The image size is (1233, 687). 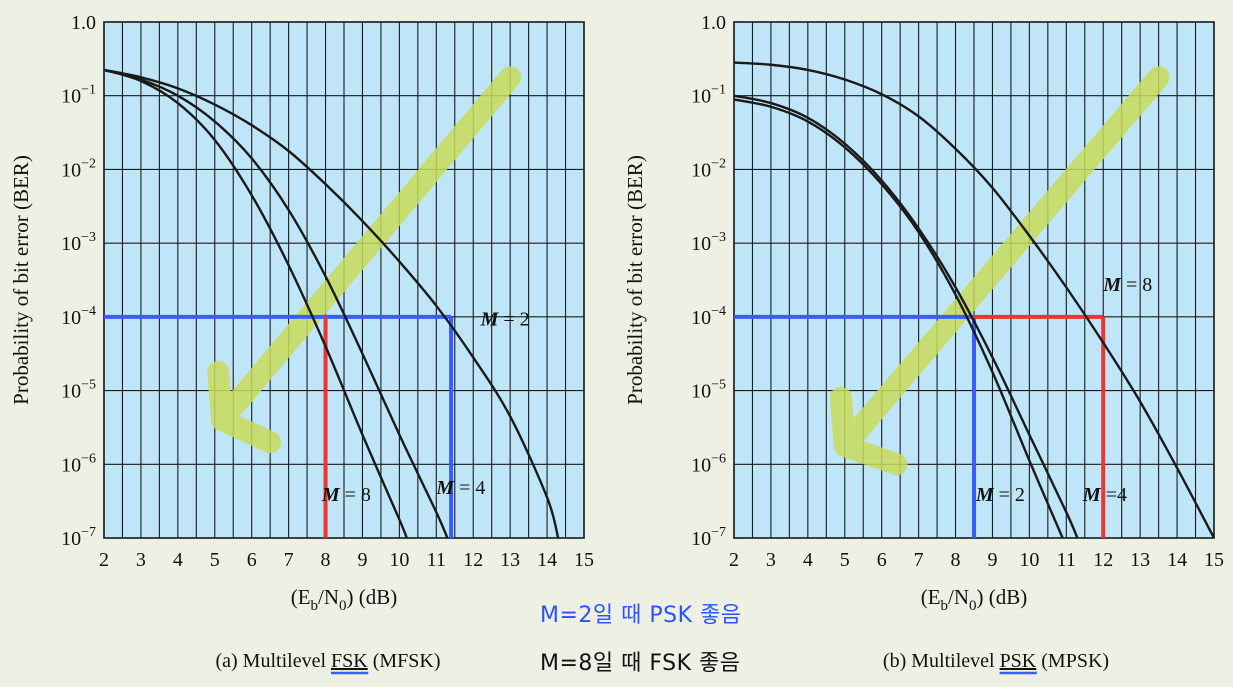 What do you see at coordinates (327, 661) in the screenshot?
I see `chart-title: (a) Multilevel FSK (MFSK)` at bounding box center [327, 661].